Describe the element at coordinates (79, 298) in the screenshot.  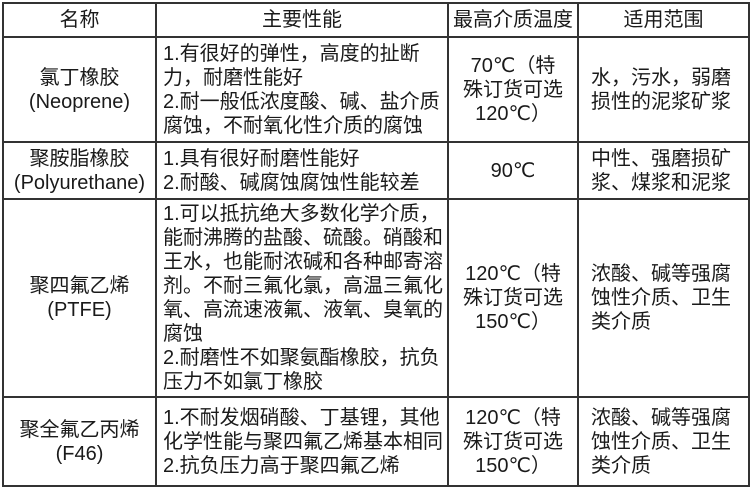
I see `material-name-cell: 聚四氟乙烯 (PTFE)` at that location.